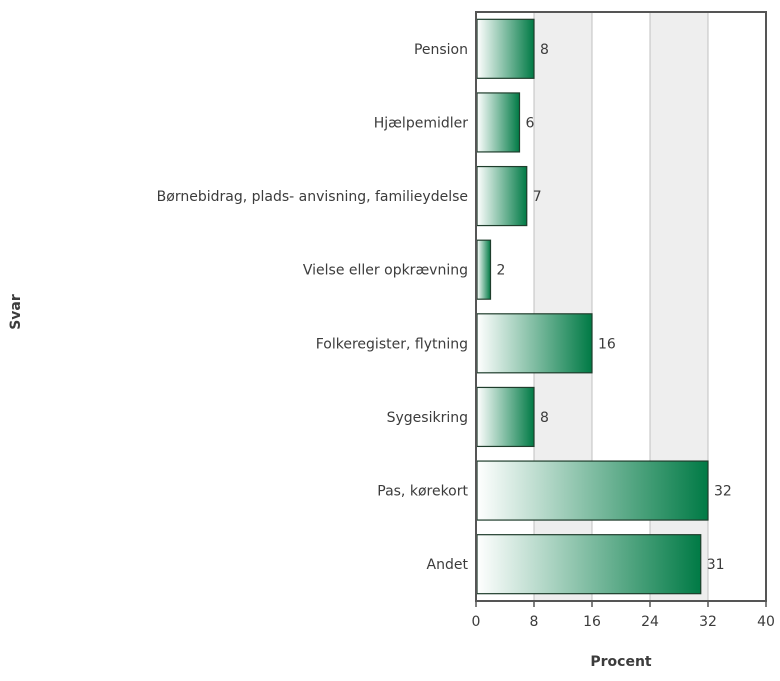  What do you see at coordinates (723, 492) in the screenshot?
I see `data-label: 32` at bounding box center [723, 492].